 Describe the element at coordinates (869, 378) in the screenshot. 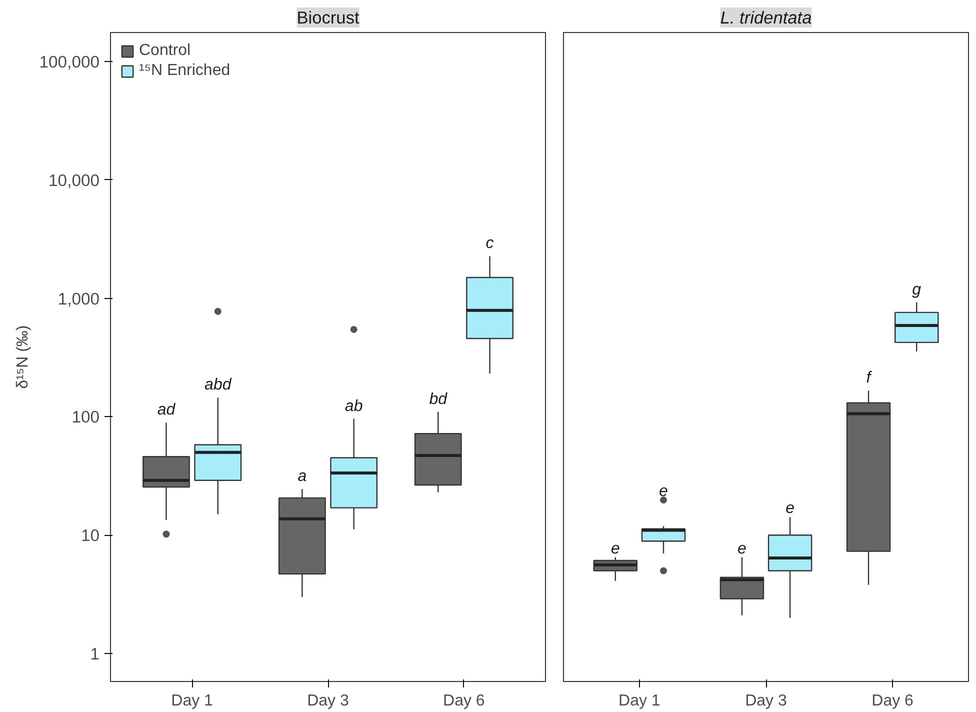

I see `annotation: f` at that location.